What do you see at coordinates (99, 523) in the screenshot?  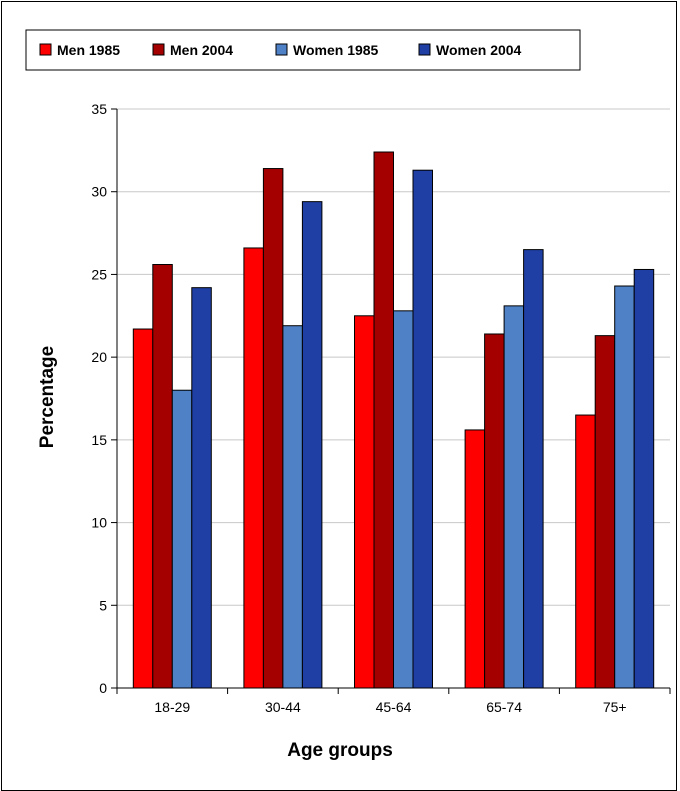 I see `y-tick-label: 10` at bounding box center [99, 523].